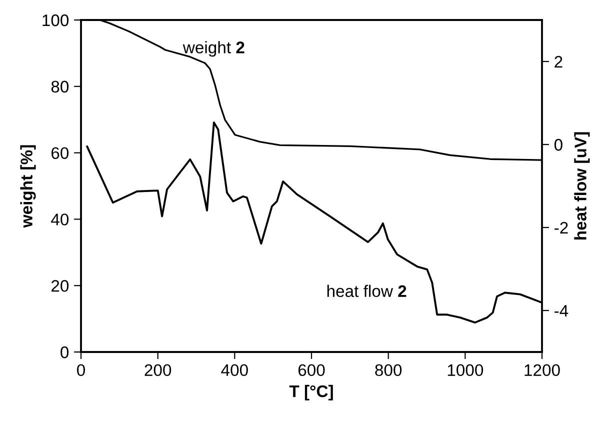 Image resolution: width=606 pixels, height=421 pixels. I want to click on y2-tick-label: 0, so click(558, 144).